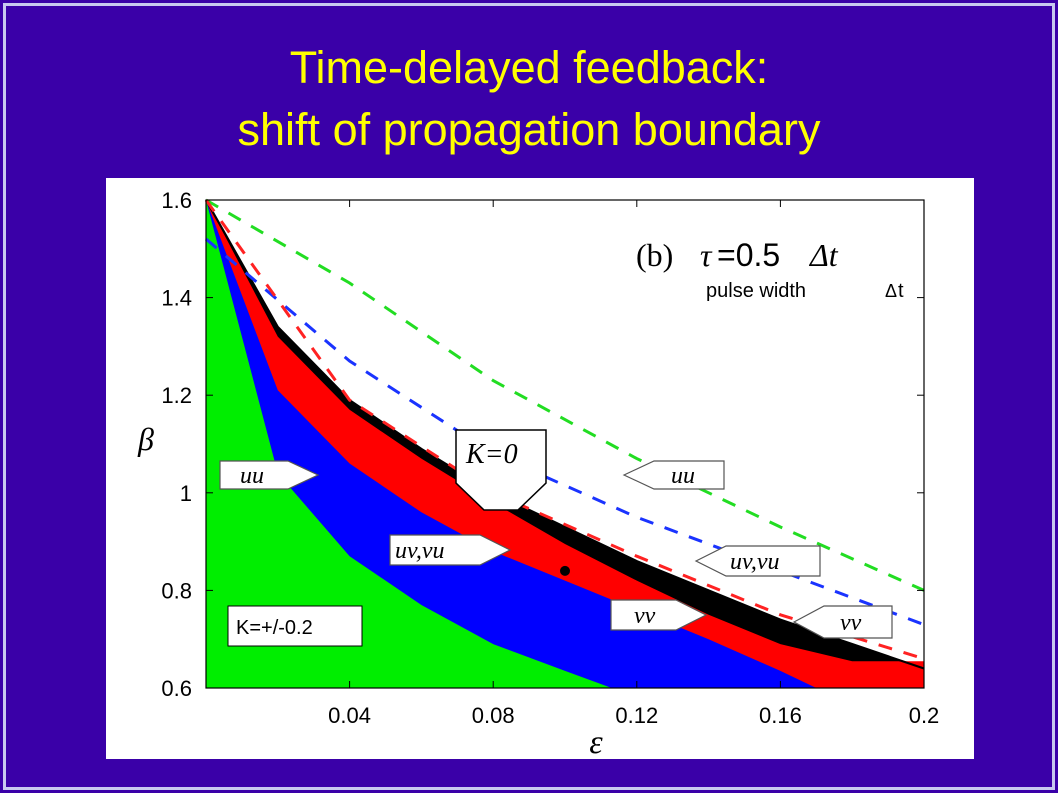 This screenshot has width=1058, height=793. I want to click on x-axis-label: ε, so click(596, 741).